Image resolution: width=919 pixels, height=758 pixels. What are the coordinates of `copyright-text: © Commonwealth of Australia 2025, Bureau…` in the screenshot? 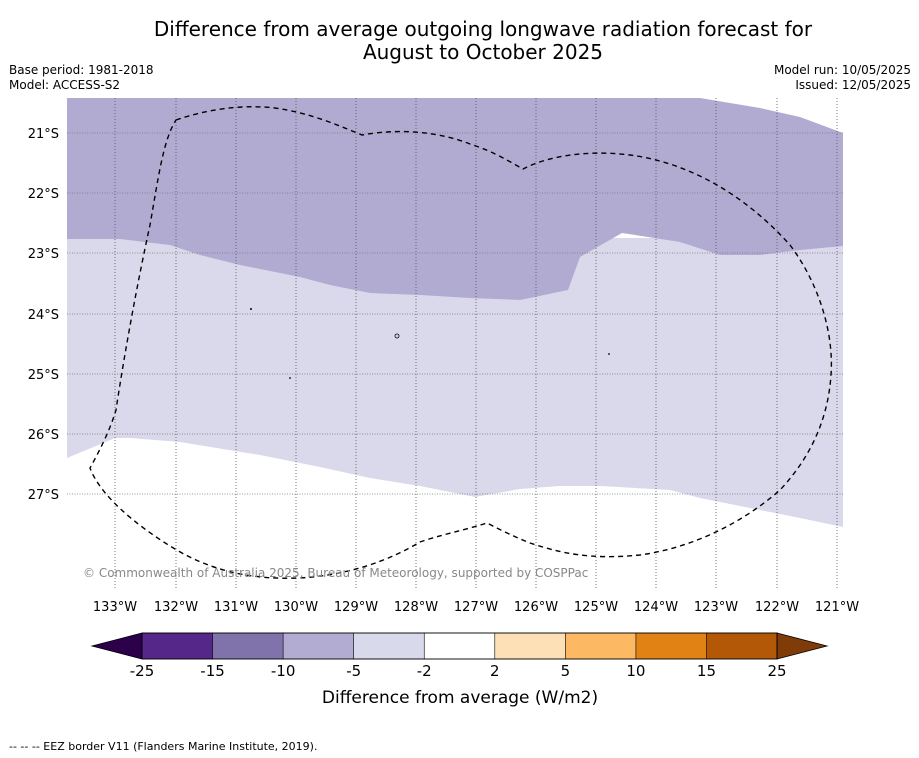 It's located at (335, 573).